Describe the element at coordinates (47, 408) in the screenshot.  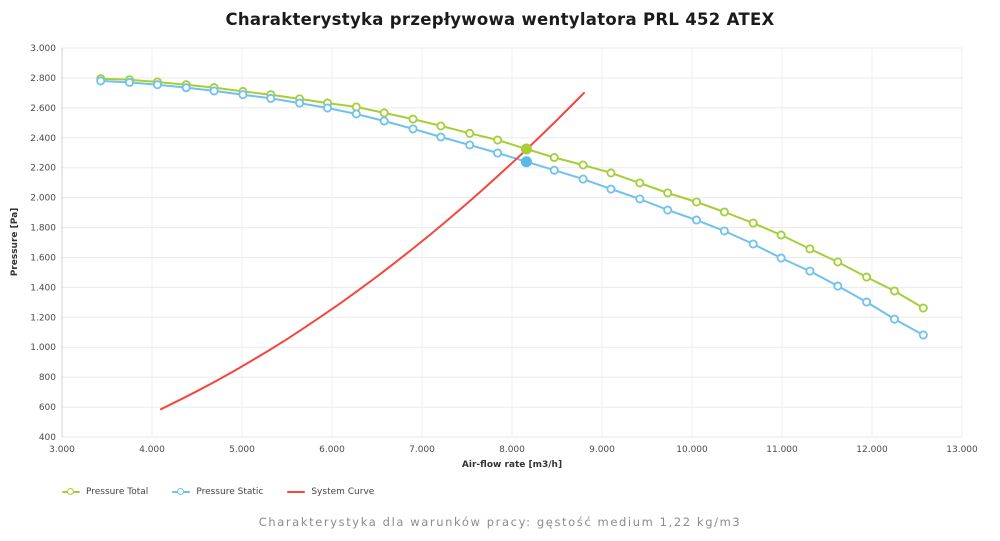
I see `y-tick-label: 600` at that location.